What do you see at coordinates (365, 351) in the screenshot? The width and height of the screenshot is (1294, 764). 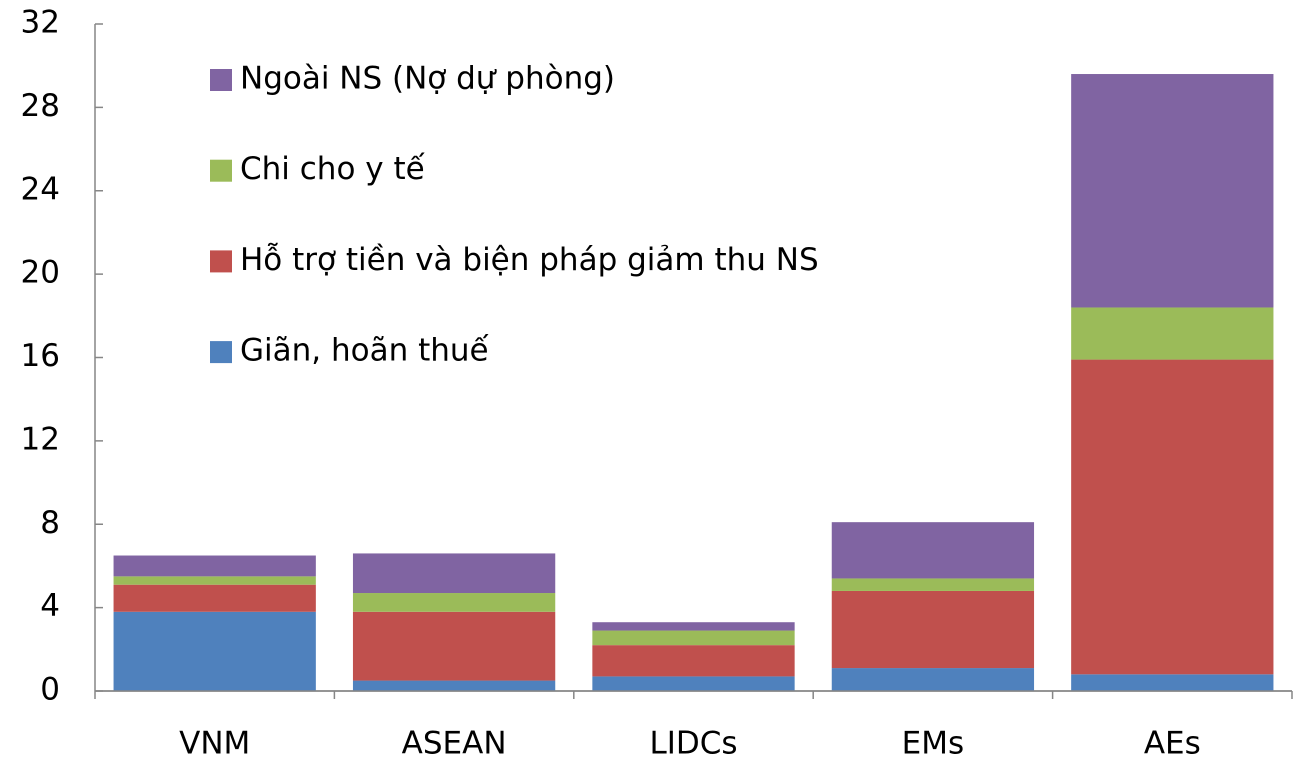 I see `legend-label: Giãn, hoãn thuế` at bounding box center [365, 351].